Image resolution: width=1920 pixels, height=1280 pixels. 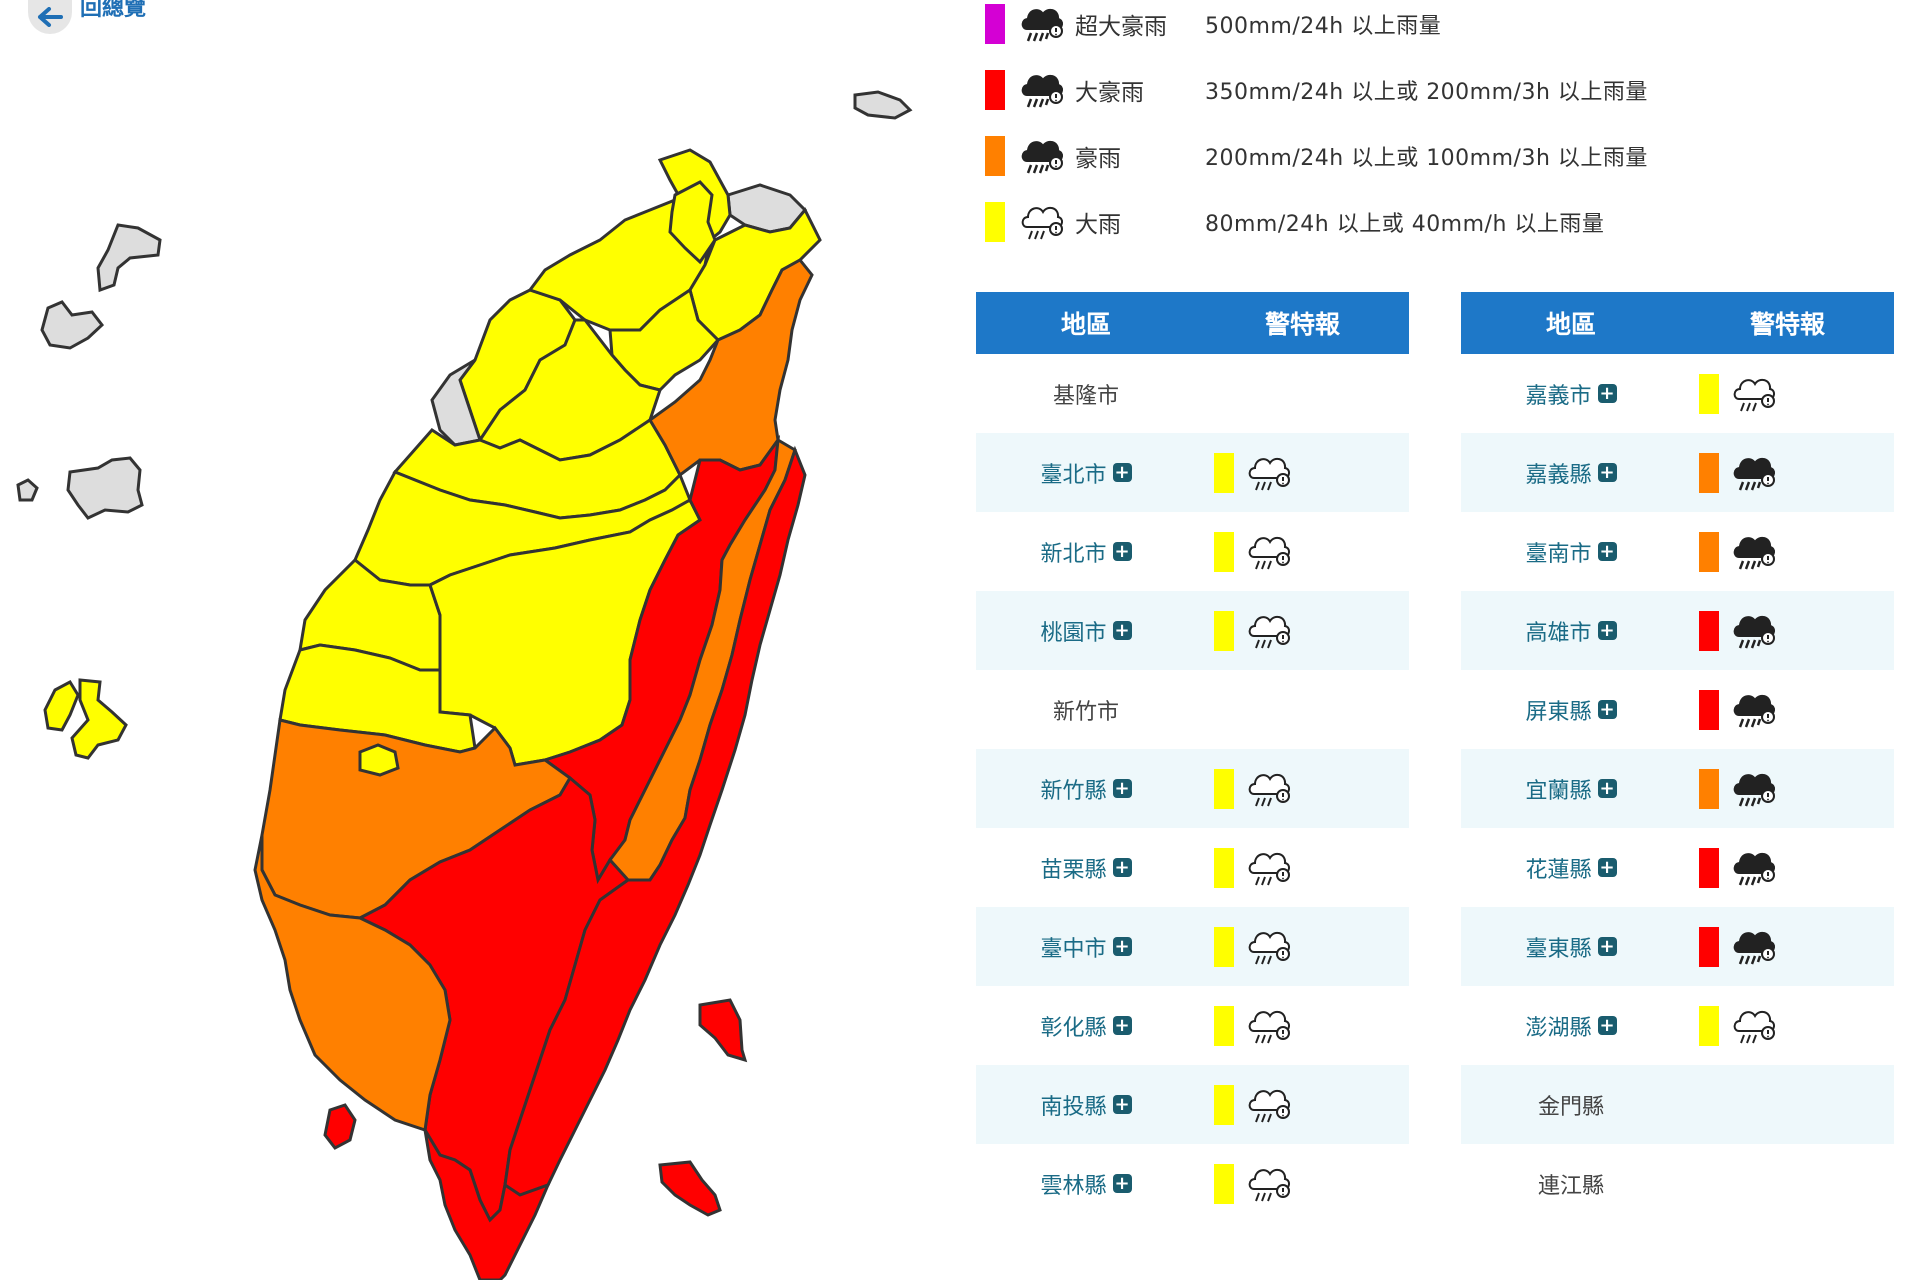 I want to click on area-name: 臺中市, so click(x=1073, y=949).